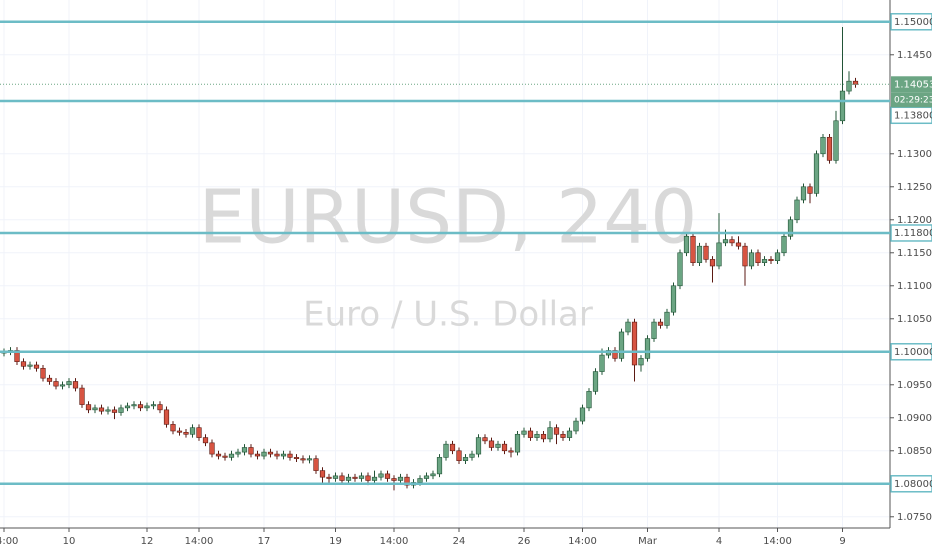 This screenshot has width=932, height=550. I want to click on level-label: 1.13800, so click(913, 115).